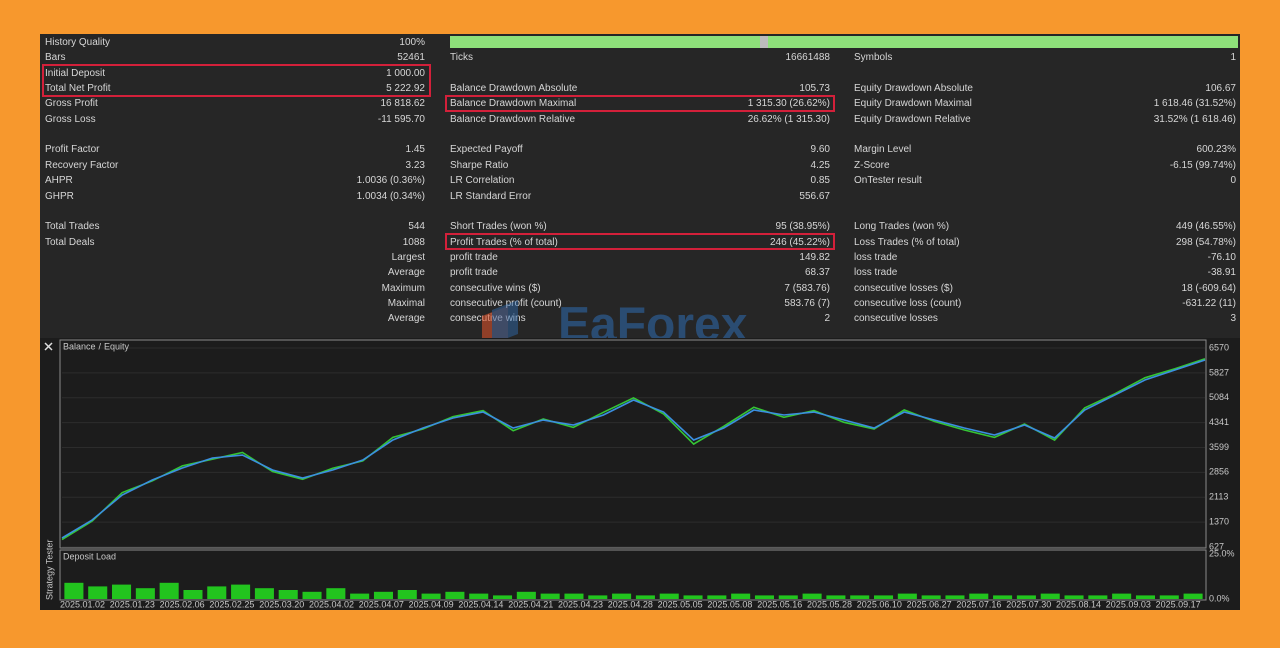 The height and width of the screenshot is (648, 1280). Describe the element at coordinates (59, 196) in the screenshot. I see `stat-label: GHPR` at that location.